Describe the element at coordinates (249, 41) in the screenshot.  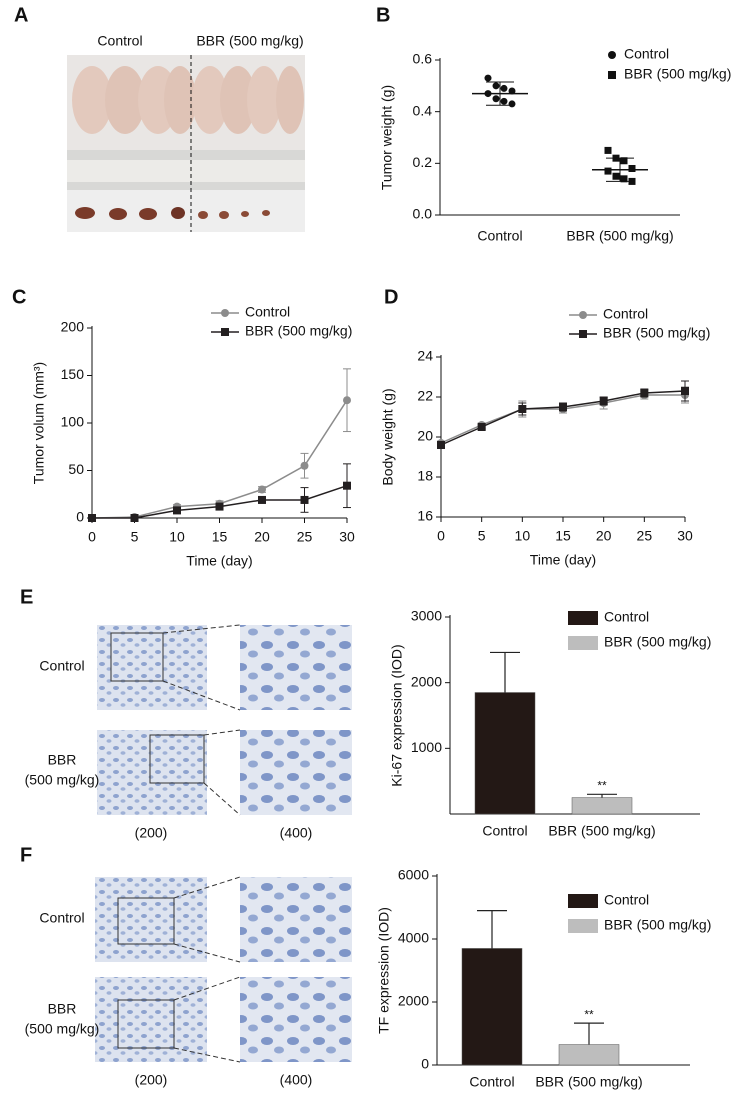
I see `photo-label: BBR (500 mg/kg)` at that location.